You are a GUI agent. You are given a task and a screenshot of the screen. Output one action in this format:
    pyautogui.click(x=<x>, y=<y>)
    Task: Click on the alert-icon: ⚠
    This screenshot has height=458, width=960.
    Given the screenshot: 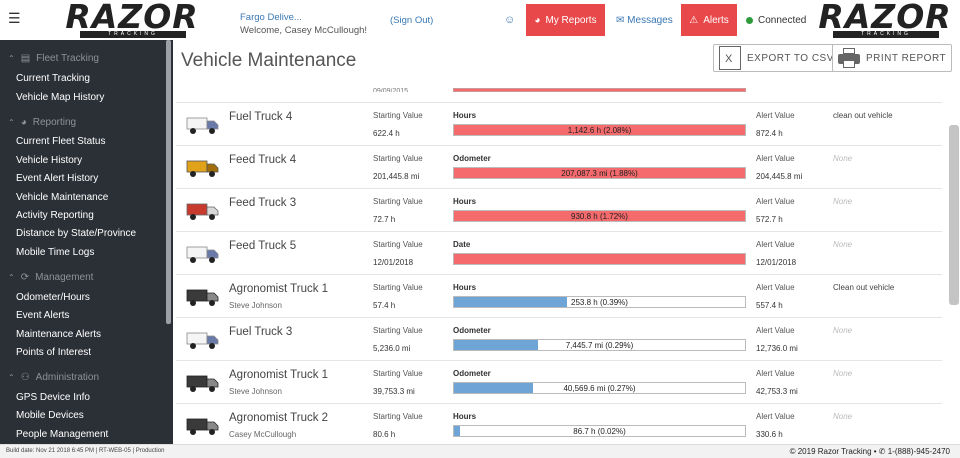 What is the action you would take?
    pyautogui.click(x=694, y=20)
    